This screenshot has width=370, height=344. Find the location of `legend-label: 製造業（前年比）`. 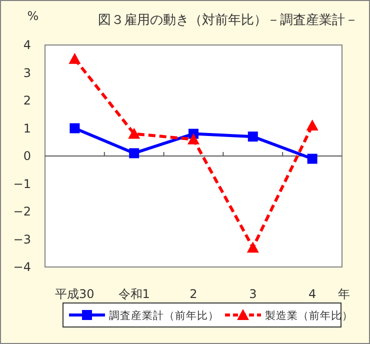

legend-label: 製造業（前年比） is located at coordinates (309, 316).